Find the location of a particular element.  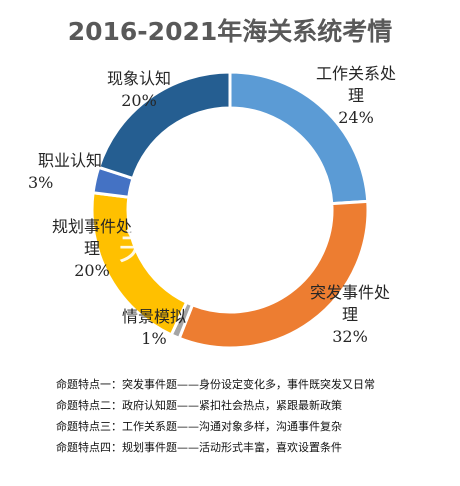

label-guihua-line2: 理 is located at coordinates (91, 248).